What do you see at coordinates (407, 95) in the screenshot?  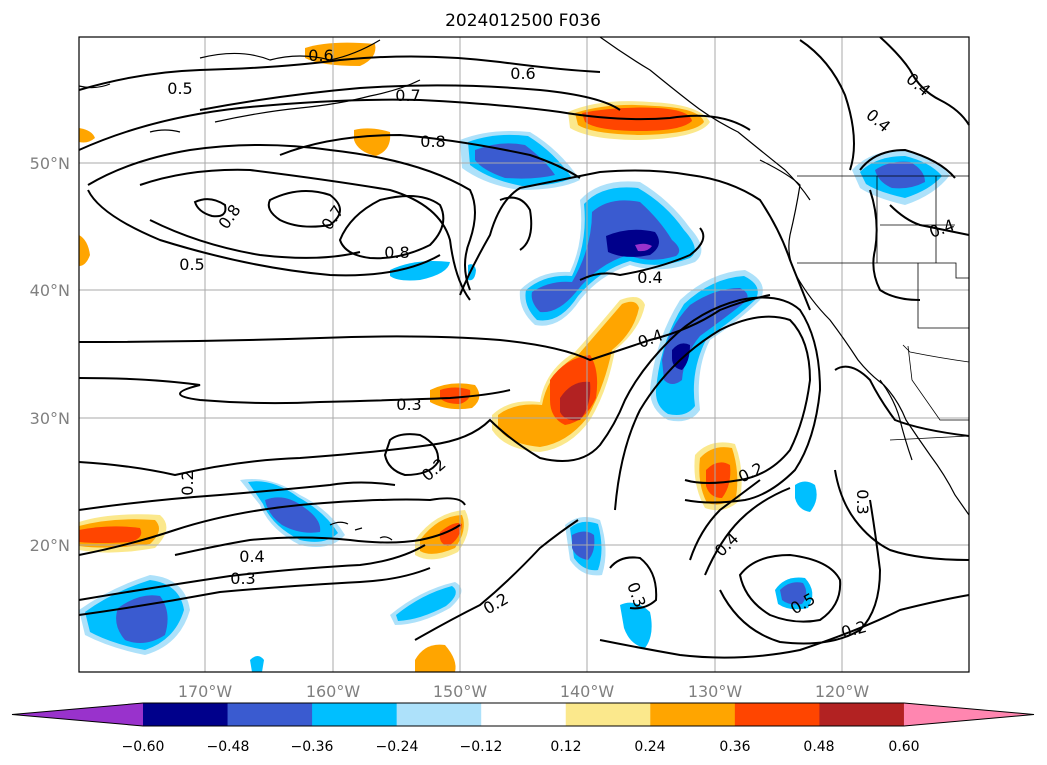 I see `contour-label: 0.7` at bounding box center [407, 95].